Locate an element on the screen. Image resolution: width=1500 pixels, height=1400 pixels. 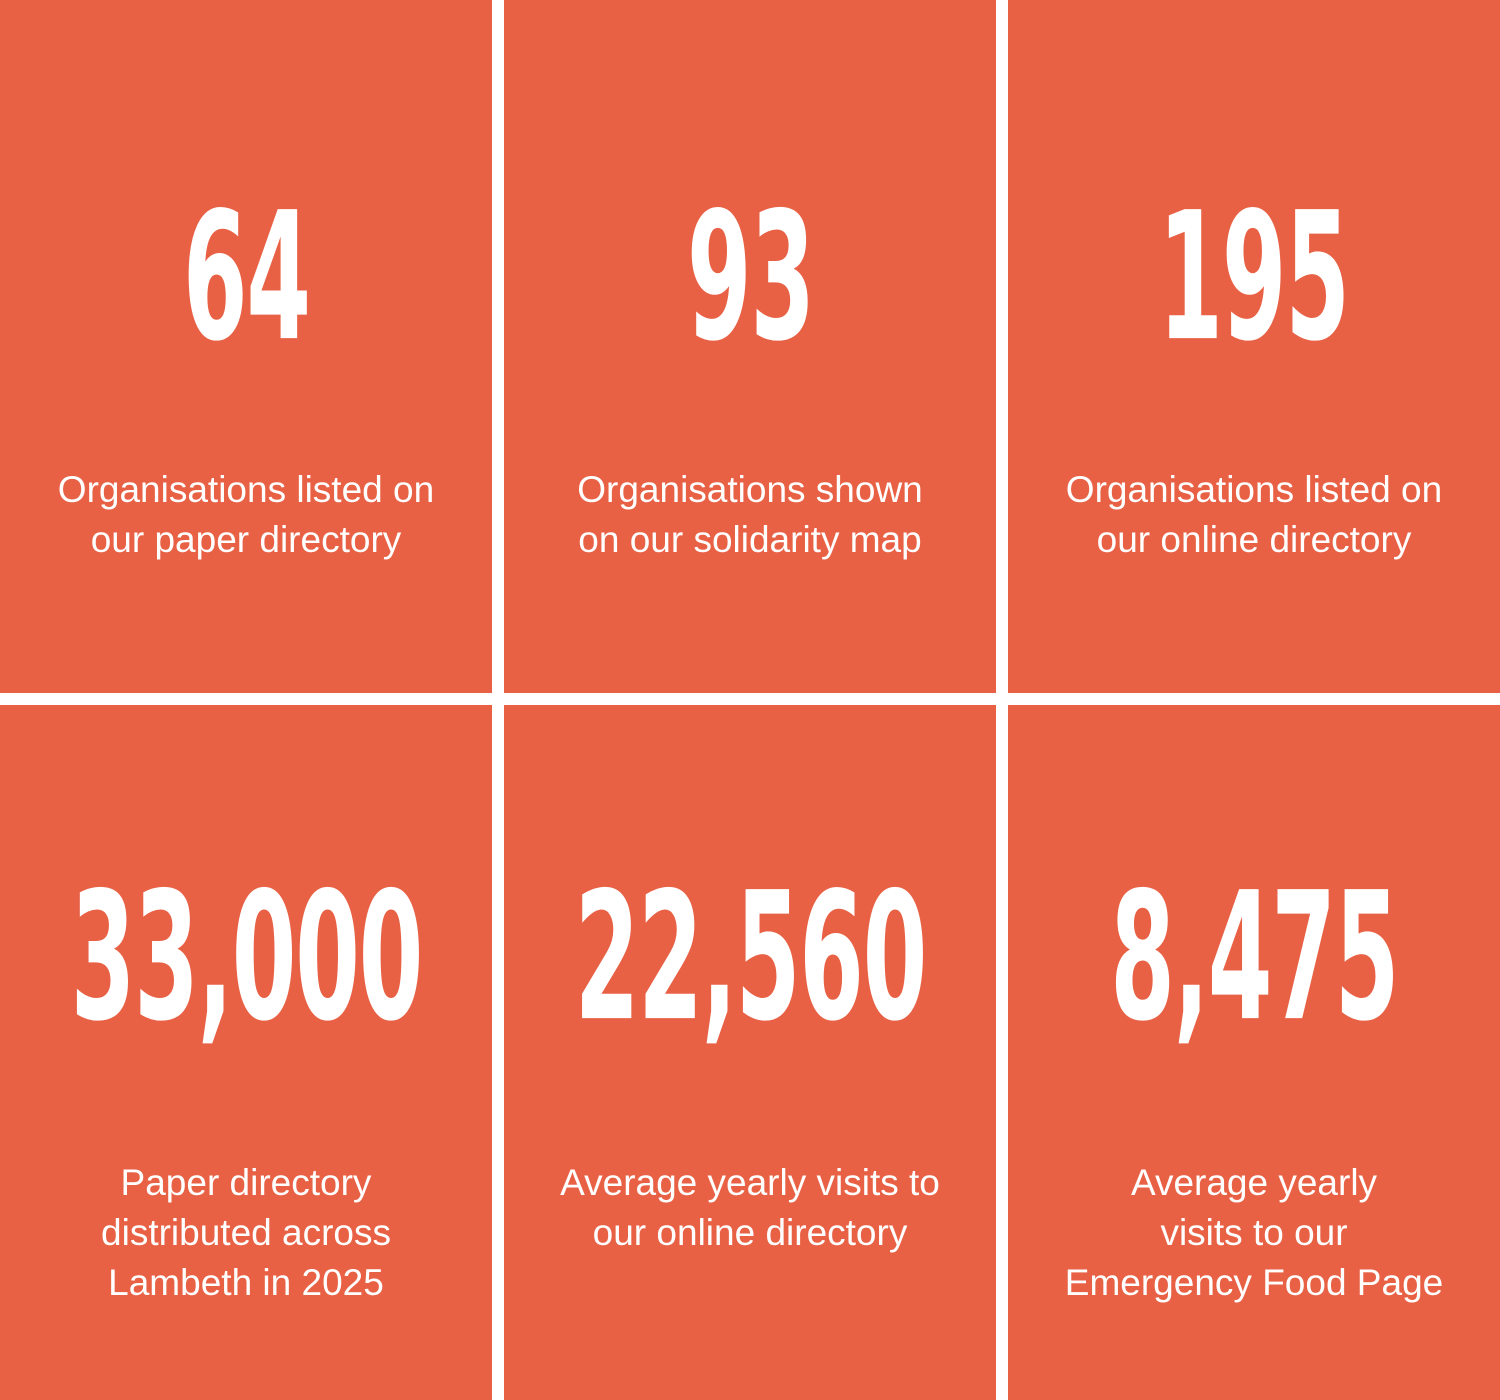
stat-value: 22,560 is located at coordinates (750, 957).